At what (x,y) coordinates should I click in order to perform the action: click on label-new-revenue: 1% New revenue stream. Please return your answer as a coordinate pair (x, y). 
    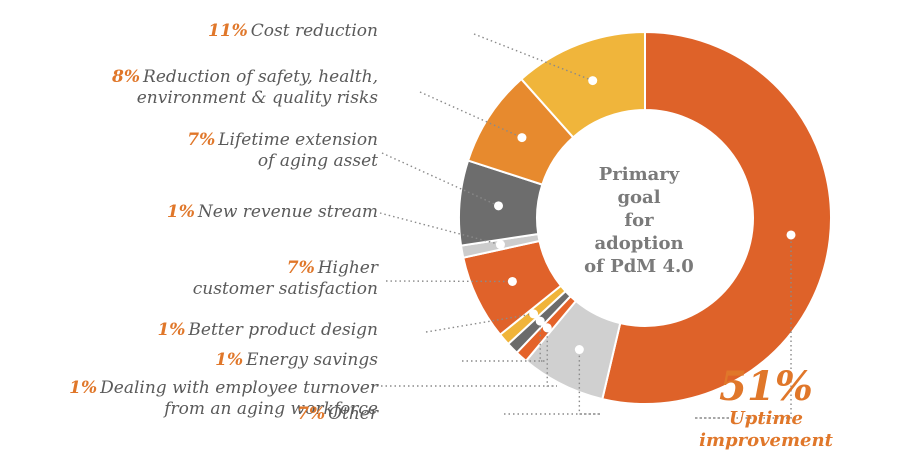
    Looking at the image, I should click on (272, 212).